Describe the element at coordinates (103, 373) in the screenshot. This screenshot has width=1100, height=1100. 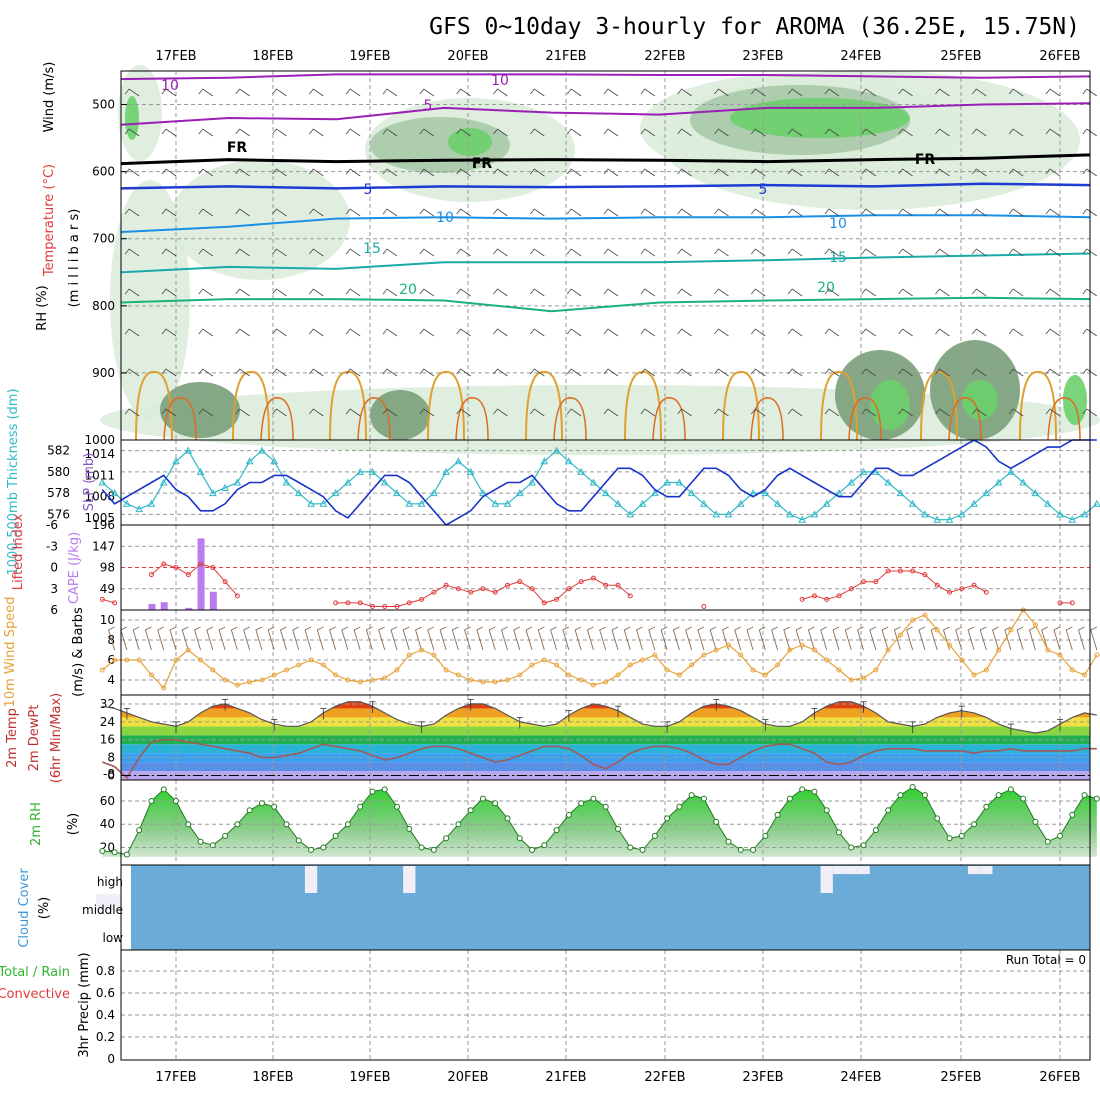
I see `pressure-tick: 900` at that location.